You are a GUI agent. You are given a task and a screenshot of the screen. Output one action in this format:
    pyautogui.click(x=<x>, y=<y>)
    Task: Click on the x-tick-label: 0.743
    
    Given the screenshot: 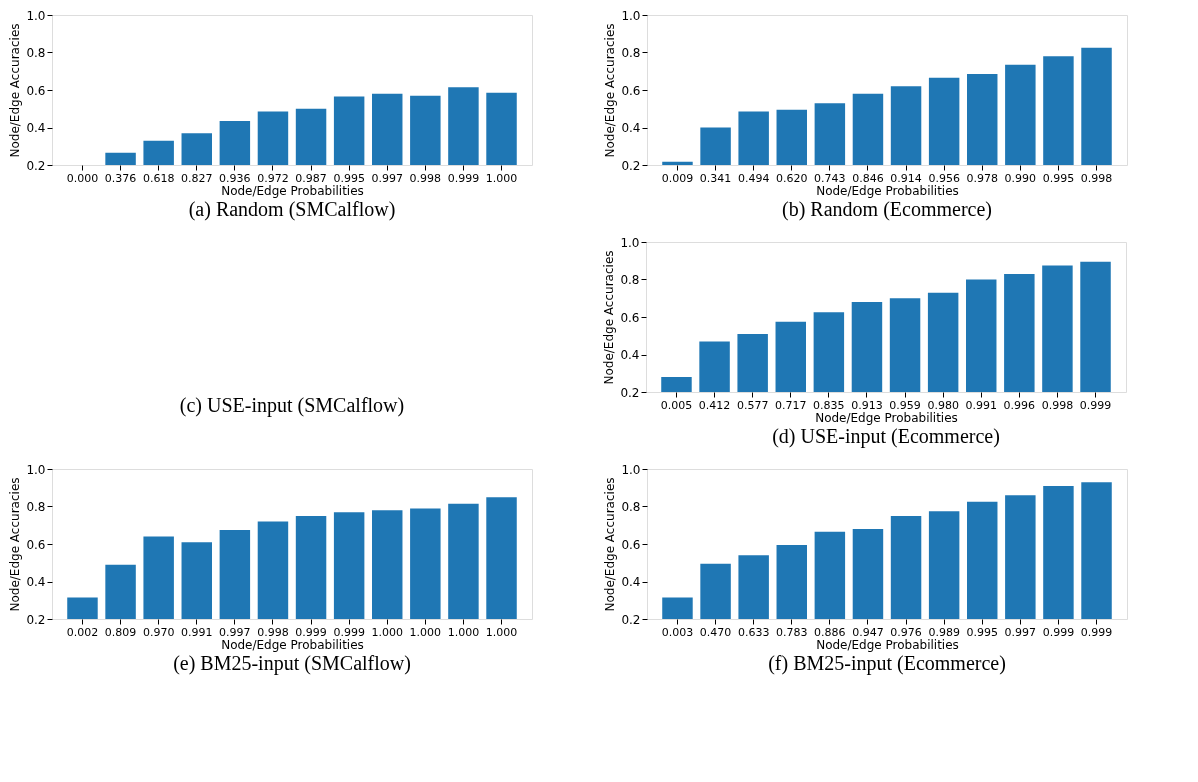 What is the action you would take?
    pyautogui.click(x=830, y=178)
    